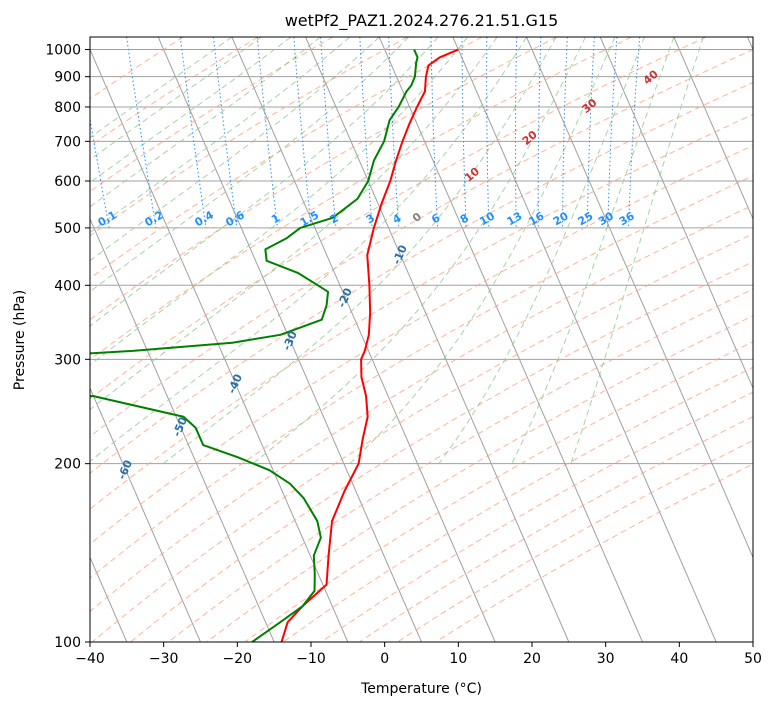 This screenshot has height=708, width=775. Describe the element at coordinates (384, 659) in the screenshot. I see `x-tick-label: 0` at that location.